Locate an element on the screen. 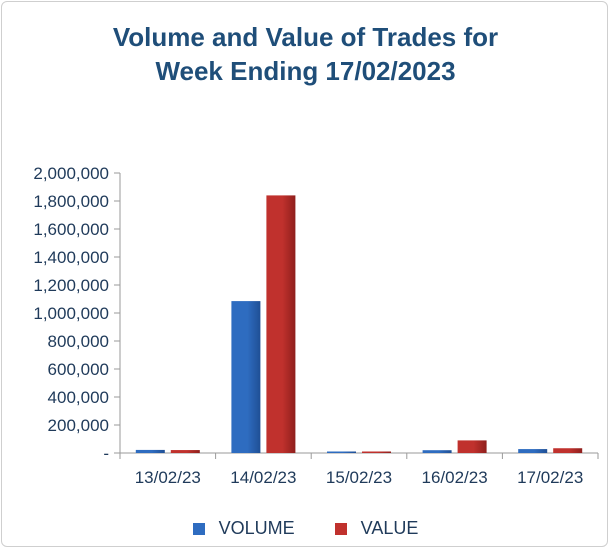 Image resolution: width=611 pixels, height=550 pixels. x-tick-label: 17/02/23 is located at coordinates (550, 477).